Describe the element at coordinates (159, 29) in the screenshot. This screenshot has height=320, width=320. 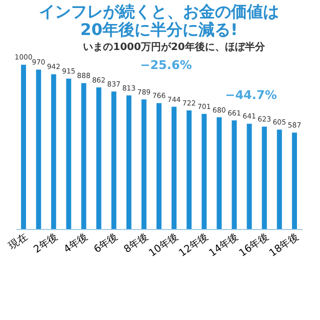
I see `text: 20年後に半分に減る!` at that location.